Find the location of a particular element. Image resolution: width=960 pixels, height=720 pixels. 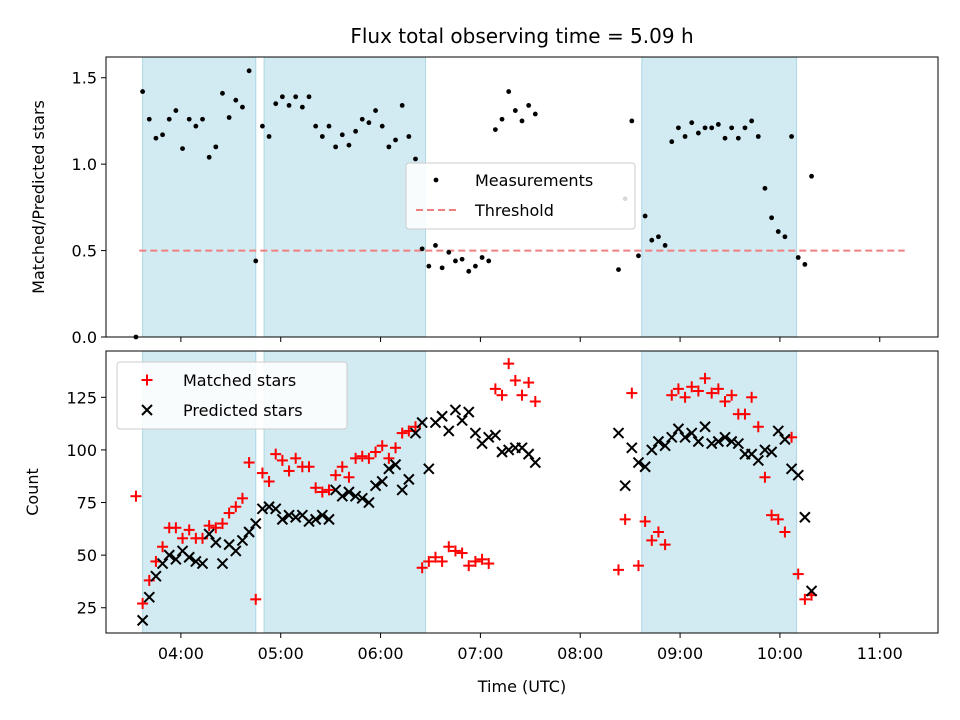

legend-measurements-label: Measurements is located at coordinates (534, 180).